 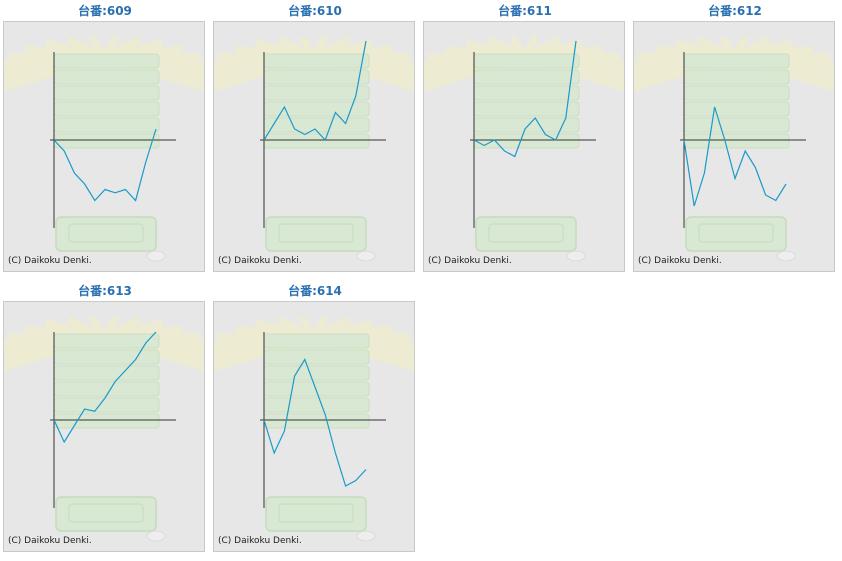 I want to click on machine-panel: 台番:612 (C) Daikoku Denki., so click(x=735, y=137).